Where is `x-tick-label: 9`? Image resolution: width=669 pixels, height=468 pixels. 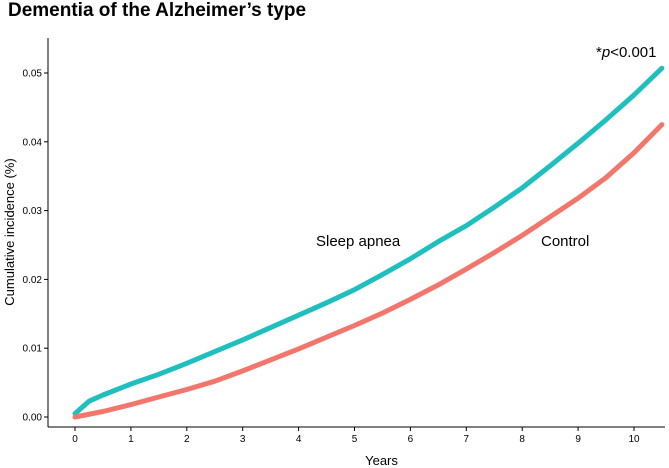 x-tick-label: 9 is located at coordinates (578, 439).